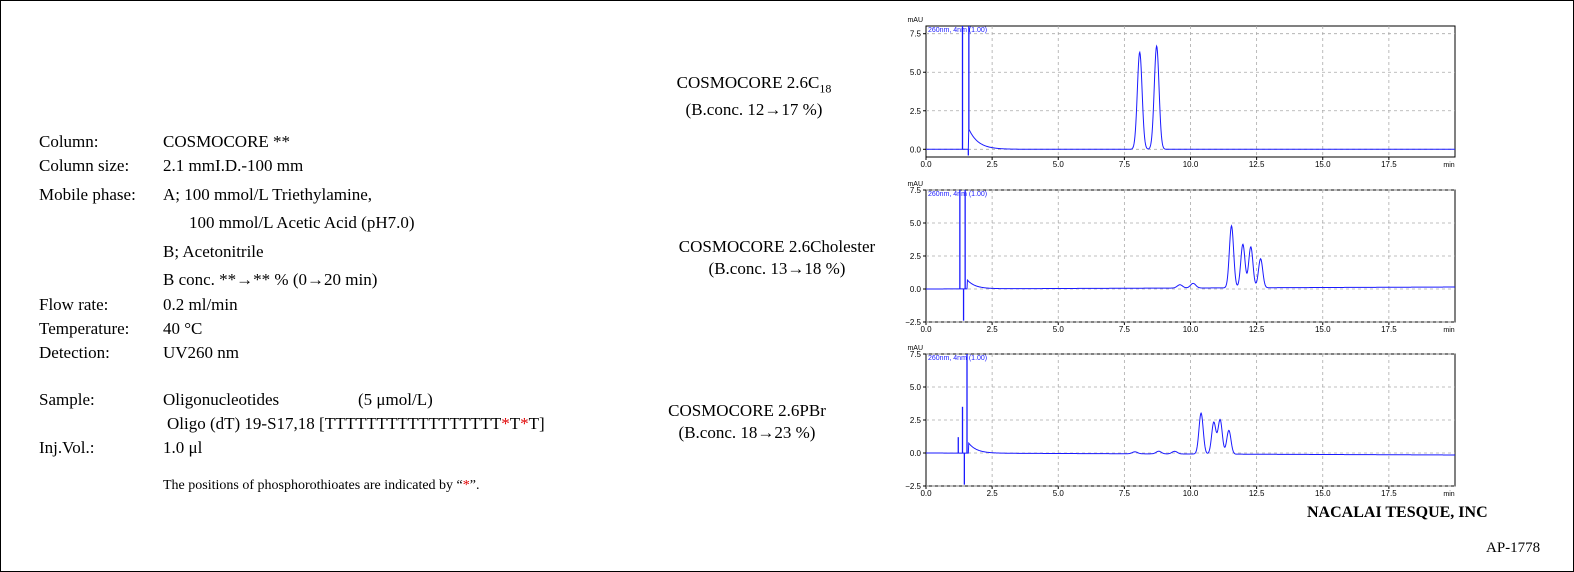  I want to click on column-name-1-sub: 18, so click(825, 88).